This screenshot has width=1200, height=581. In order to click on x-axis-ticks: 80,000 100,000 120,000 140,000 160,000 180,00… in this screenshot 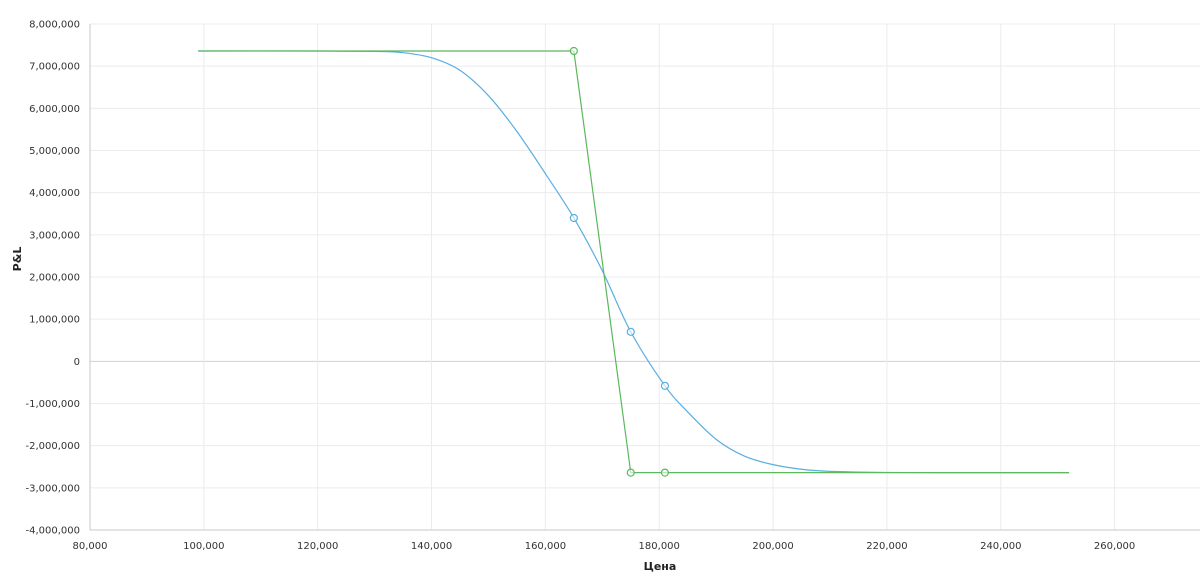, I will do `click(604, 546)`.